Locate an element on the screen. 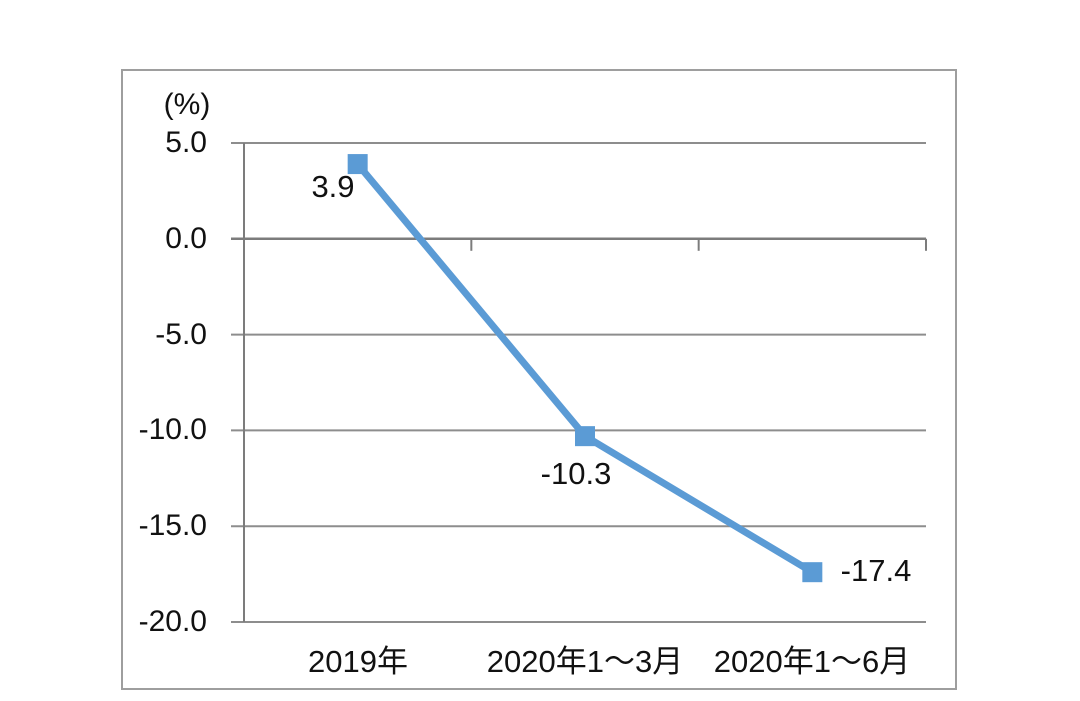  data-label: -17.4 is located at coordinates (876, 570).